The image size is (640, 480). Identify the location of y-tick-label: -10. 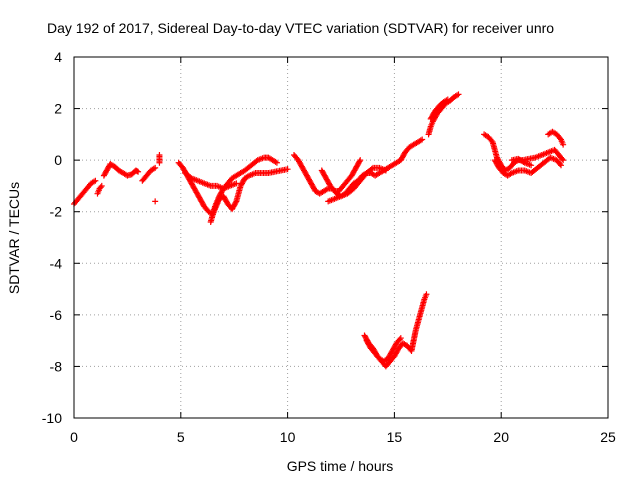
(52, 418).